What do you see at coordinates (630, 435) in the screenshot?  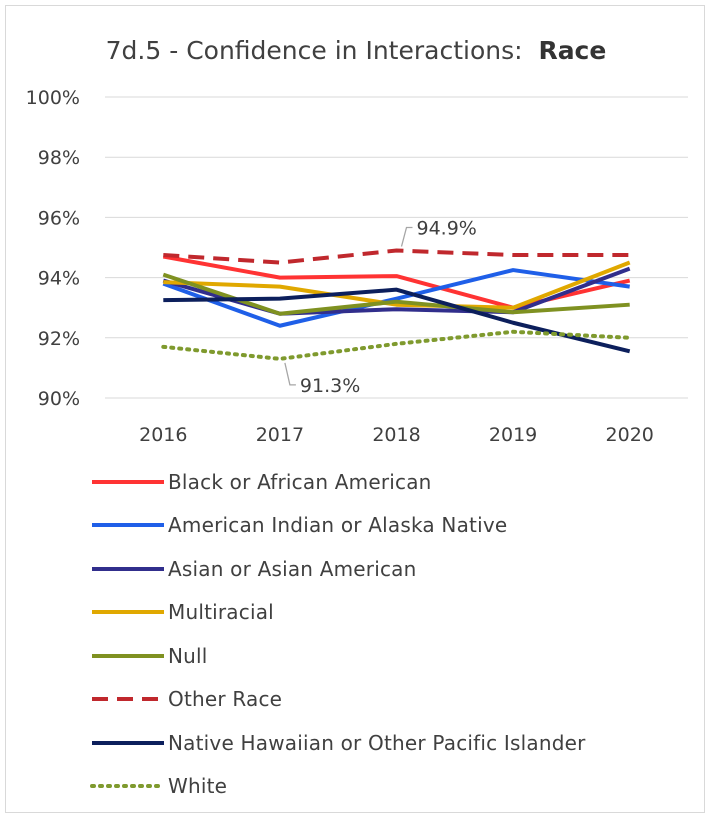 I see `x-tick-label: 2020` at bounding box center [630, 435].